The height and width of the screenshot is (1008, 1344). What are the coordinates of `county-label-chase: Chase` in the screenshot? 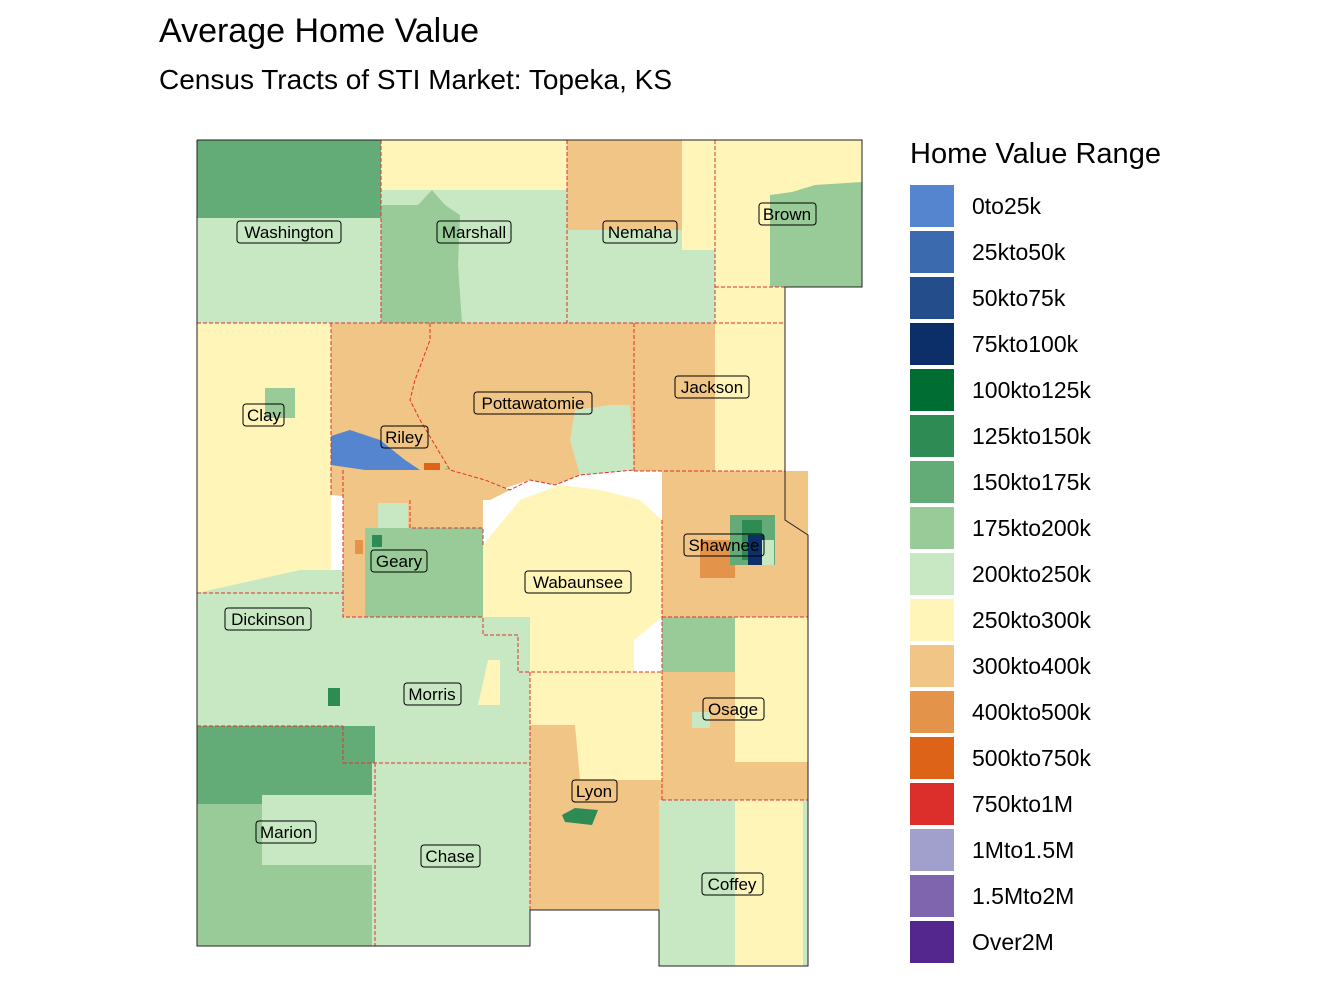 It's located at (450, 856).